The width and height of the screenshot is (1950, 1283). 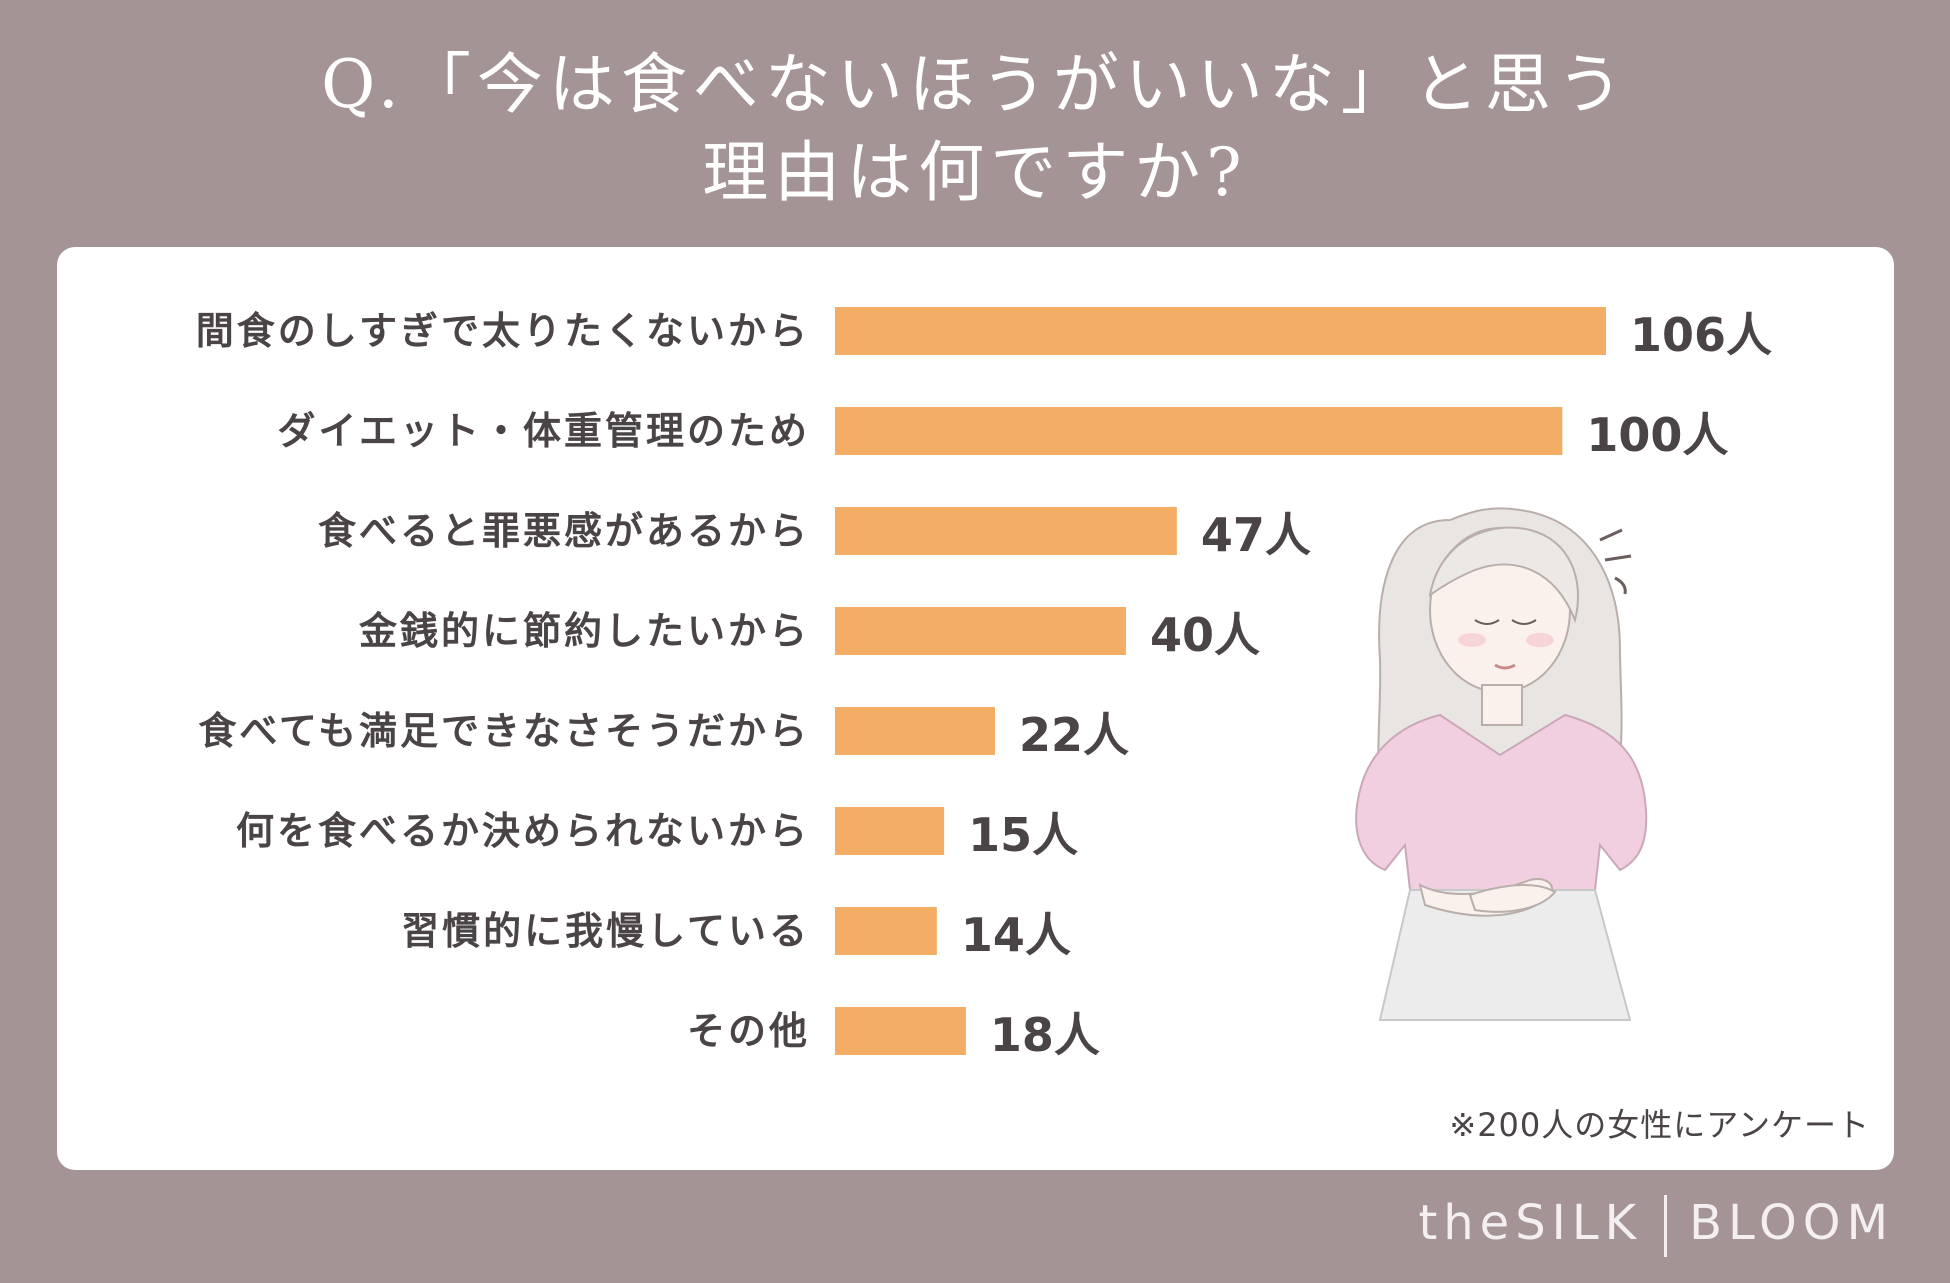 What do you see at coordinates (1659, 1125) in the screenshot?
I see `survey-note: ※200人の女性にアンケート` at bounding box center [1659, 1125].